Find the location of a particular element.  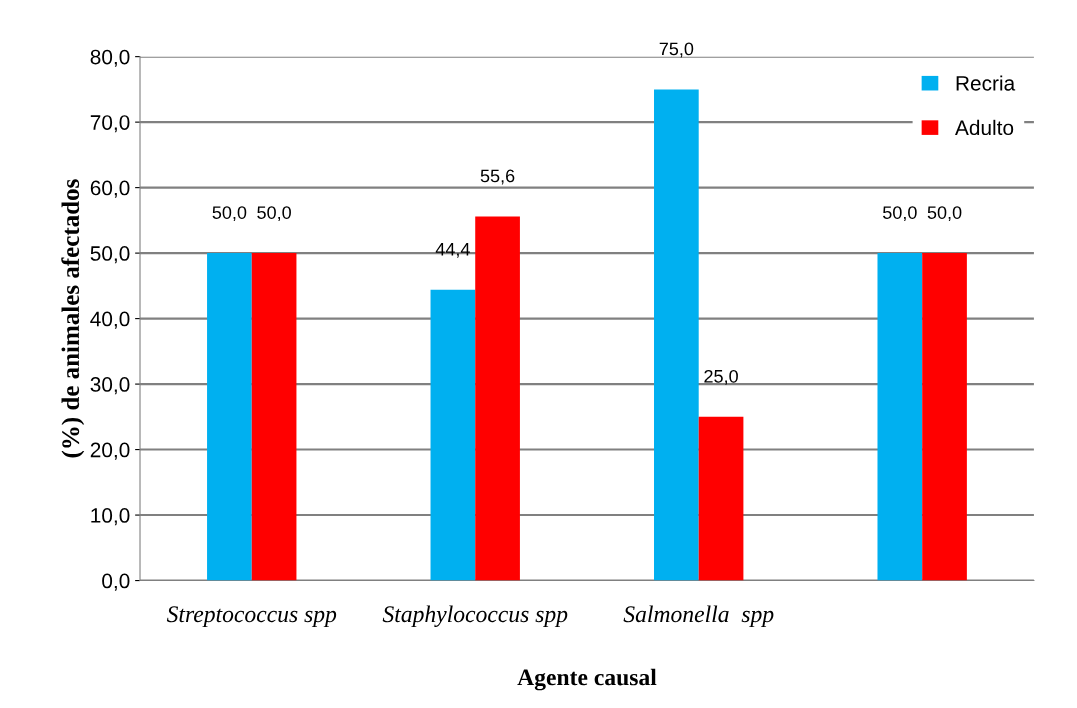

legend-label: Recria is located at coordinates (986, 83).